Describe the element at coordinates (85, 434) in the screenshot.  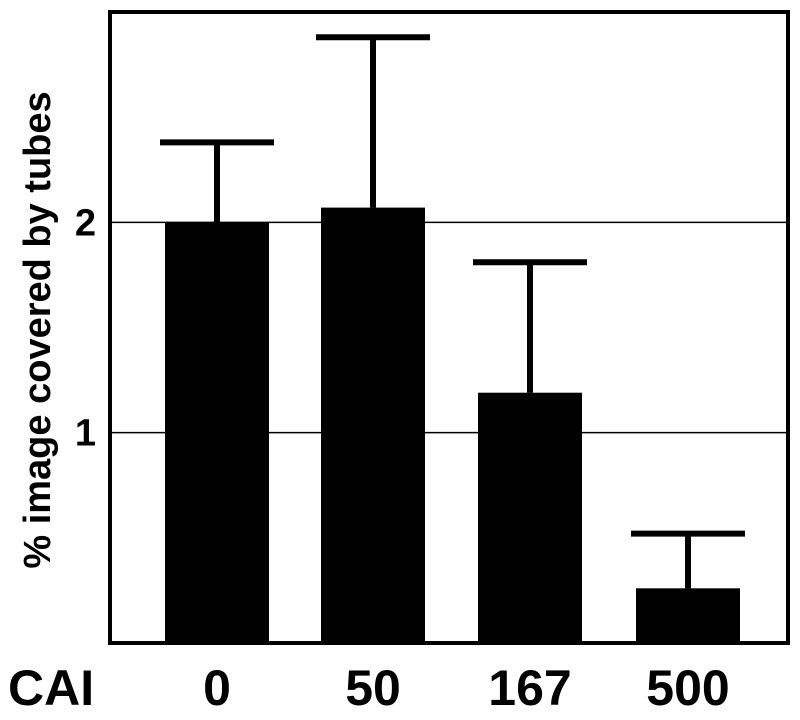
I see `y-tick-label: 1` at that location.